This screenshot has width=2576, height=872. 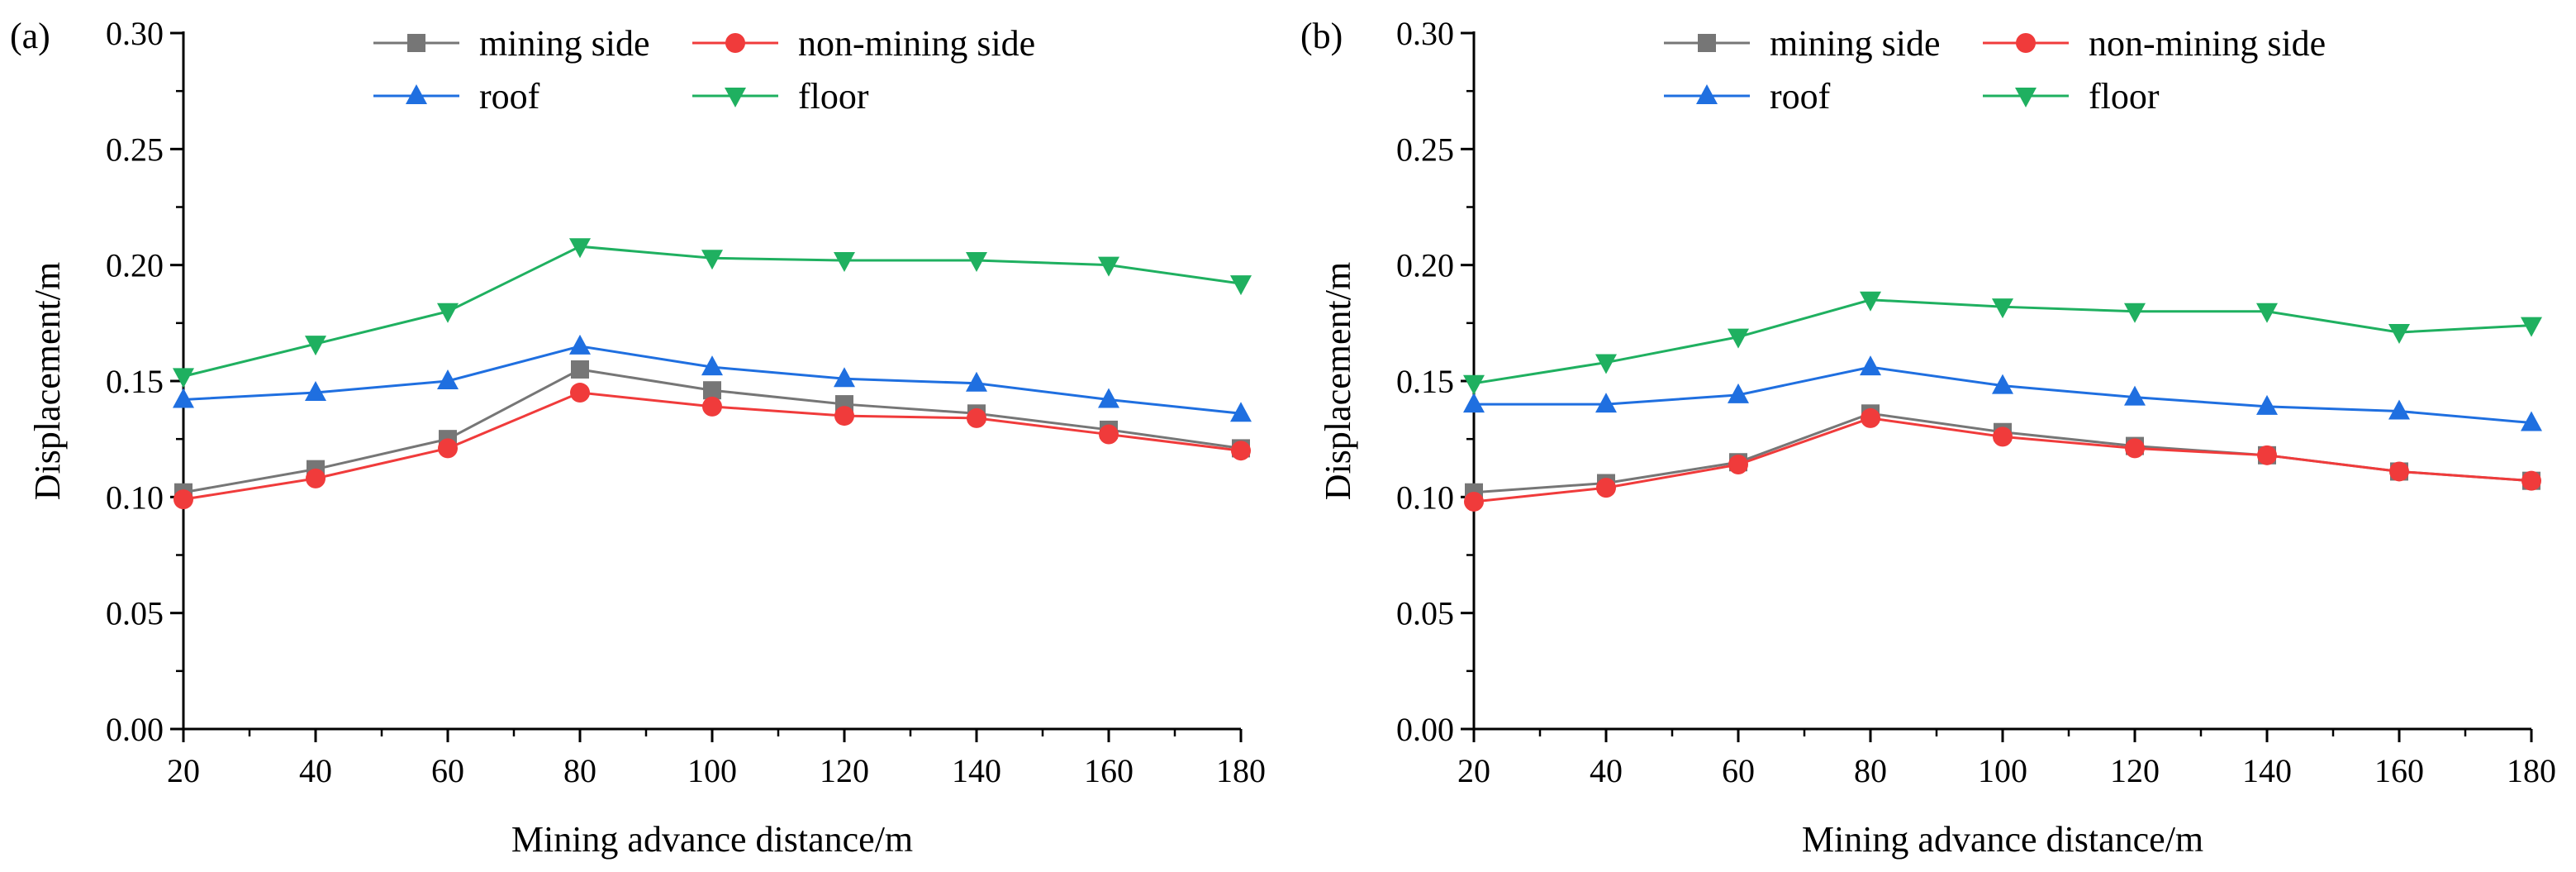 What do you see at coordinates (509, 96) in the screenshot?
I see `legend-label: roof` at bounding box center [509, 96].